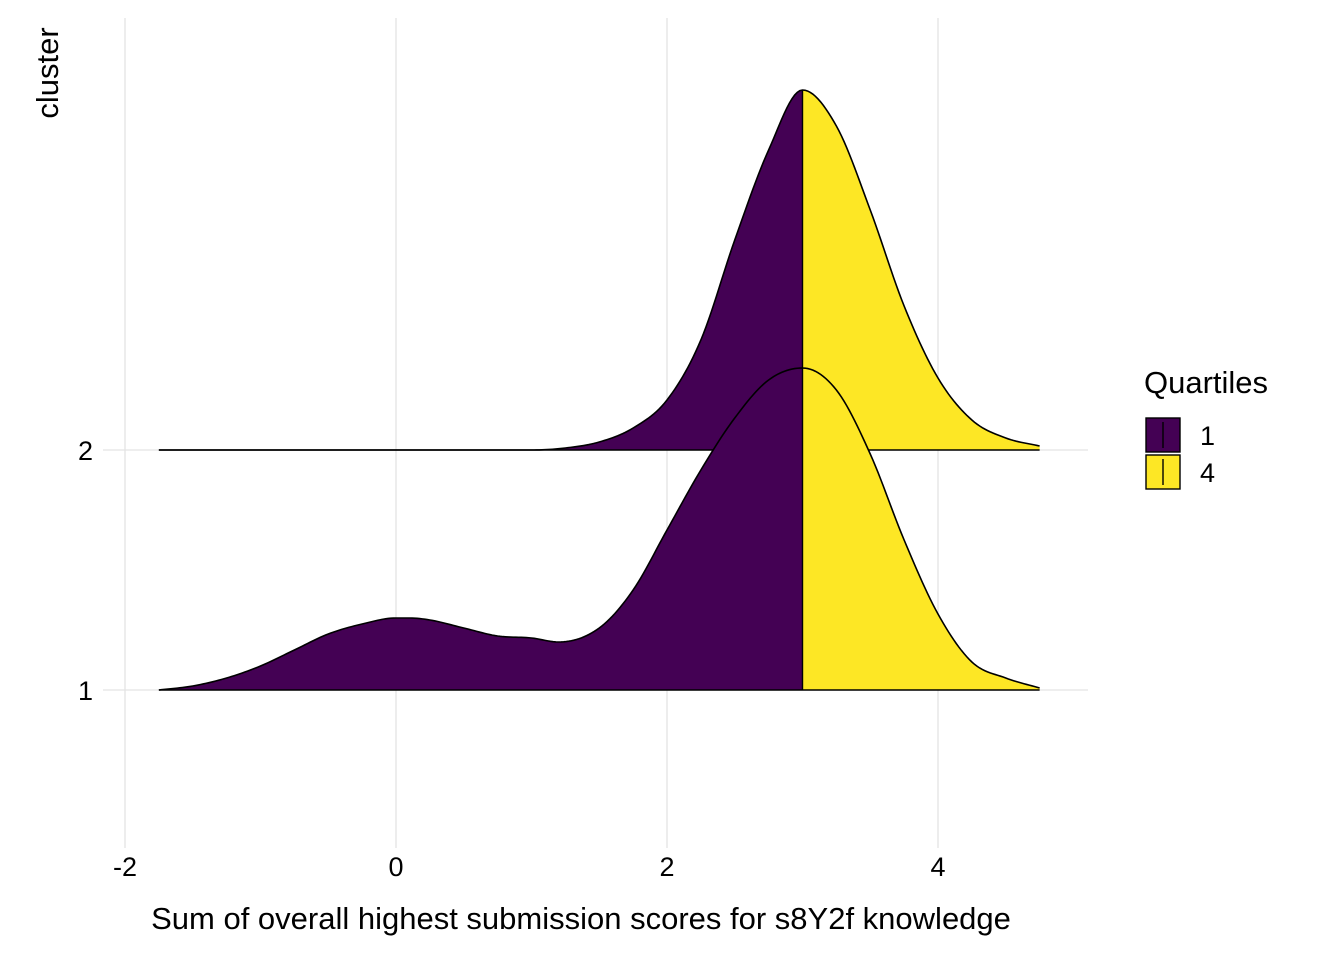  What do you see at coordinates (1207, 436) in the screenshot?
I see `legend-label: 1` at bounding box center [1207, 436].